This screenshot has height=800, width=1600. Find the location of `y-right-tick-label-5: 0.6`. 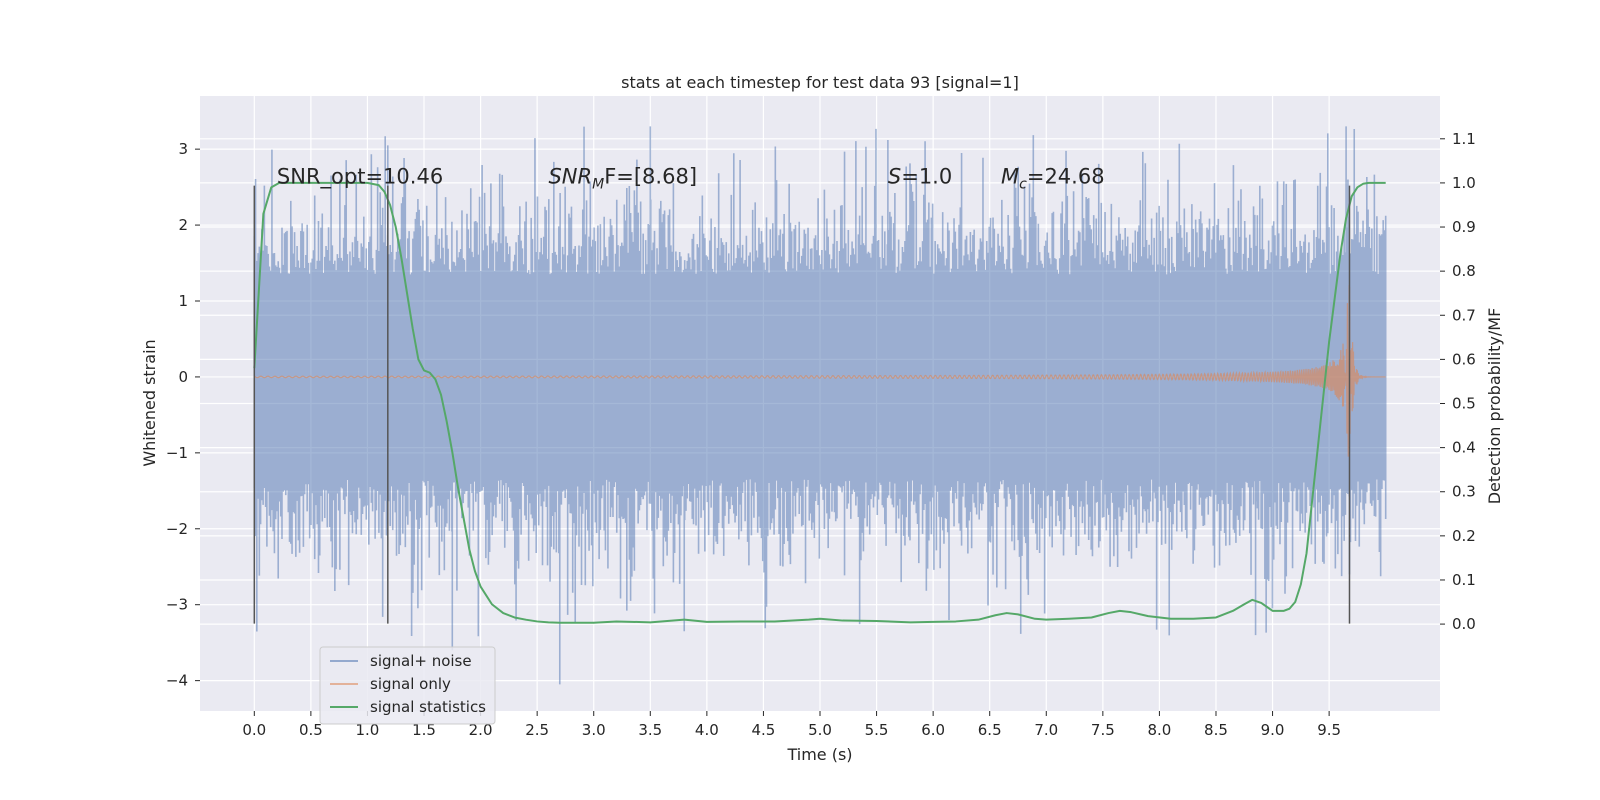

y-right-tick-label-5: 0.6 is located at coordinates (1464, 359).